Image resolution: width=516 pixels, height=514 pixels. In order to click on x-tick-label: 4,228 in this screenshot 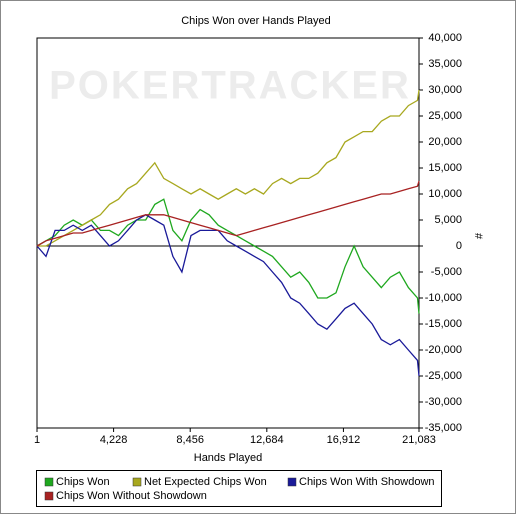, I will do `click(114, 440)`.